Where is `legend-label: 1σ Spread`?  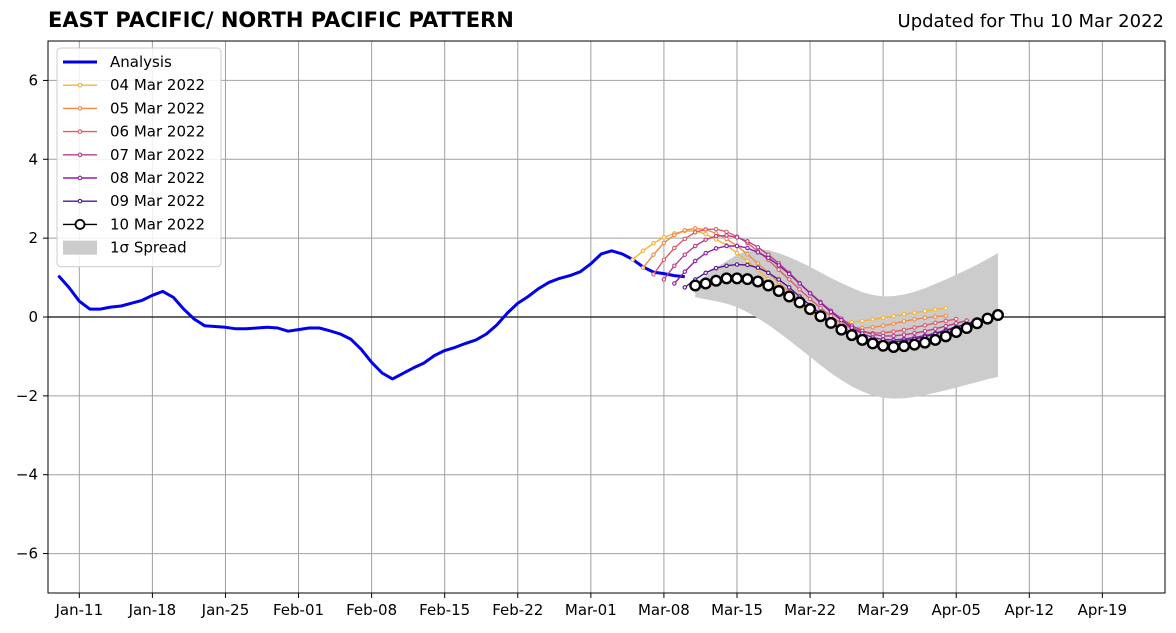 legend-label: 1σ Spread is located at coordinates (148, 248).